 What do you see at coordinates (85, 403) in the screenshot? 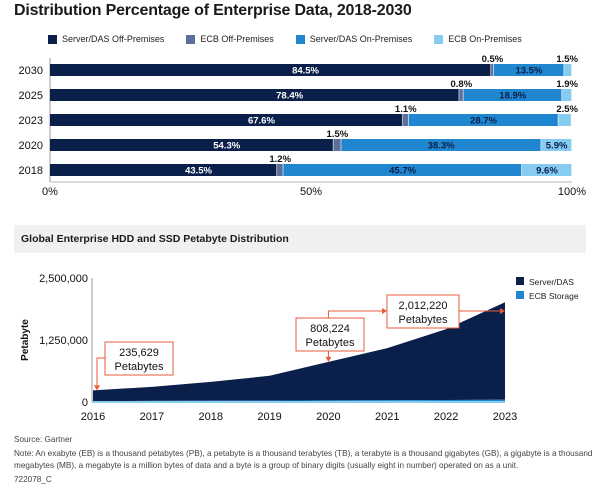
I see `y-tick-label: 0` at bounding box center [85, 403].